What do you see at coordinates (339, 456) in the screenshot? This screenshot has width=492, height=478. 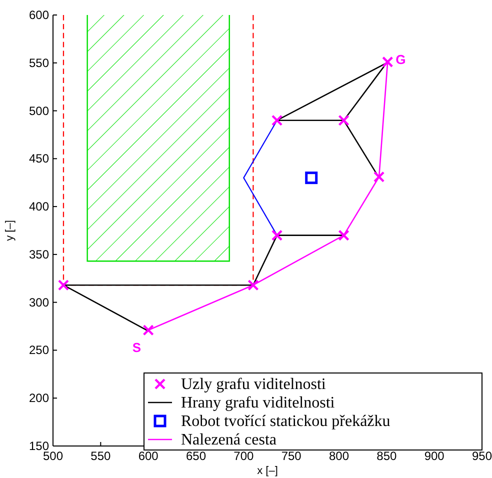 I see `x-tick-label: 800` at bounding box center [339, 456].